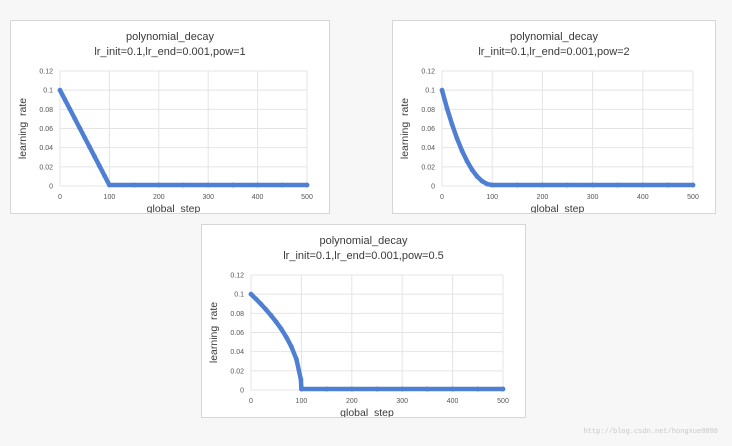 This screenshot has height=446, width=732. I want to click on y-tick-label: 0.12, so click(237, 276).